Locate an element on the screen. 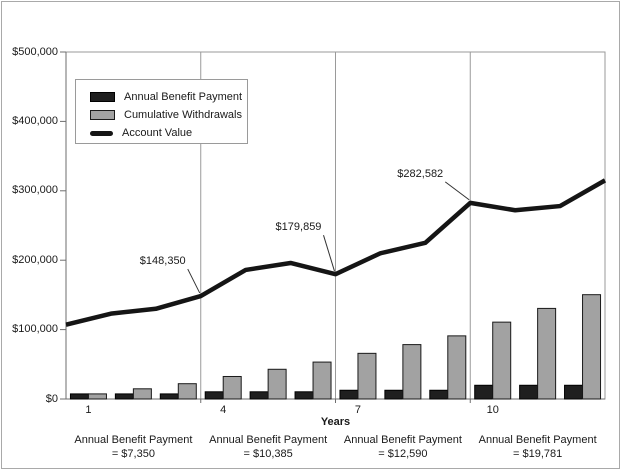  y-axis-label: $300,000 is located at coordinates (35, 190).